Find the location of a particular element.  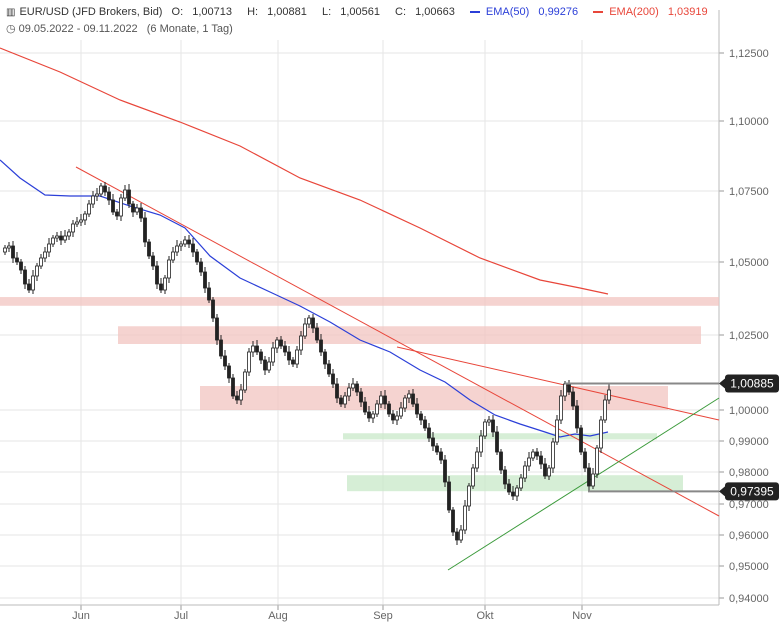

close-label: C: 1,00663 is located at coordinates (425, 12).